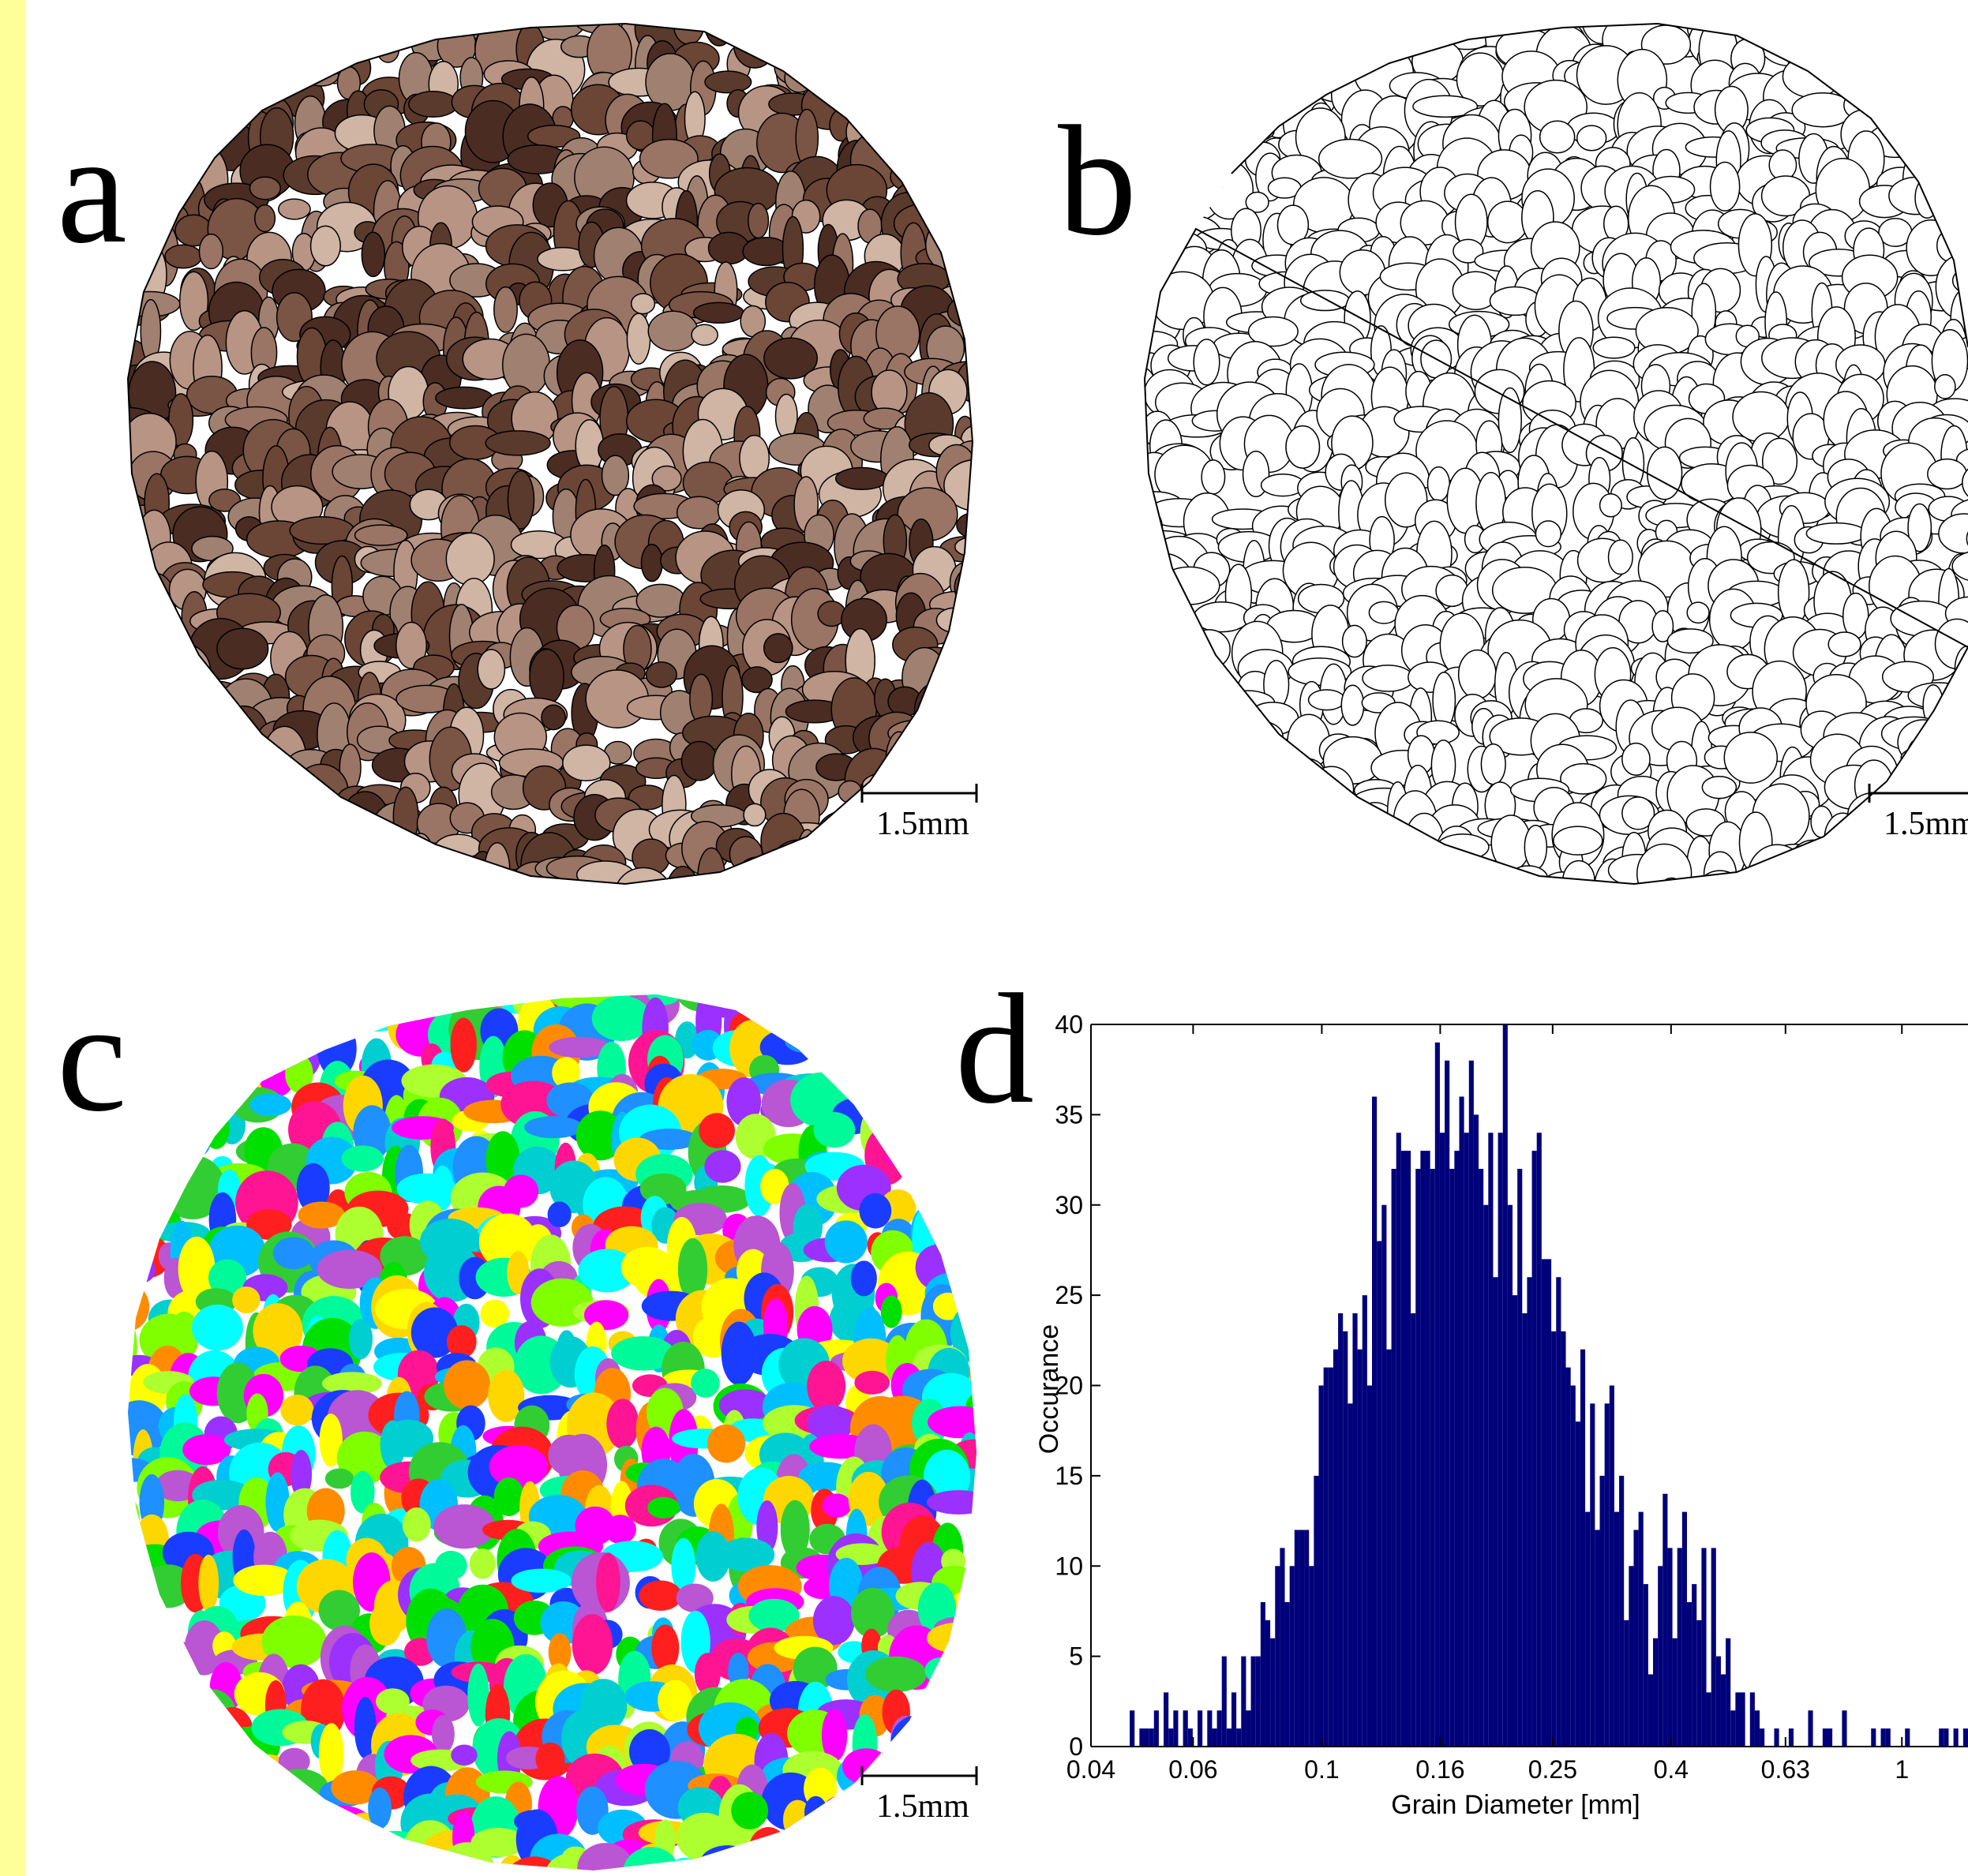 Image resolution: width=1968 pixels, height=1876 pixels. Describe the element at coordinates (1786, 1769) in the screenshot. I see `x-tick-label: 0.63` at that location.